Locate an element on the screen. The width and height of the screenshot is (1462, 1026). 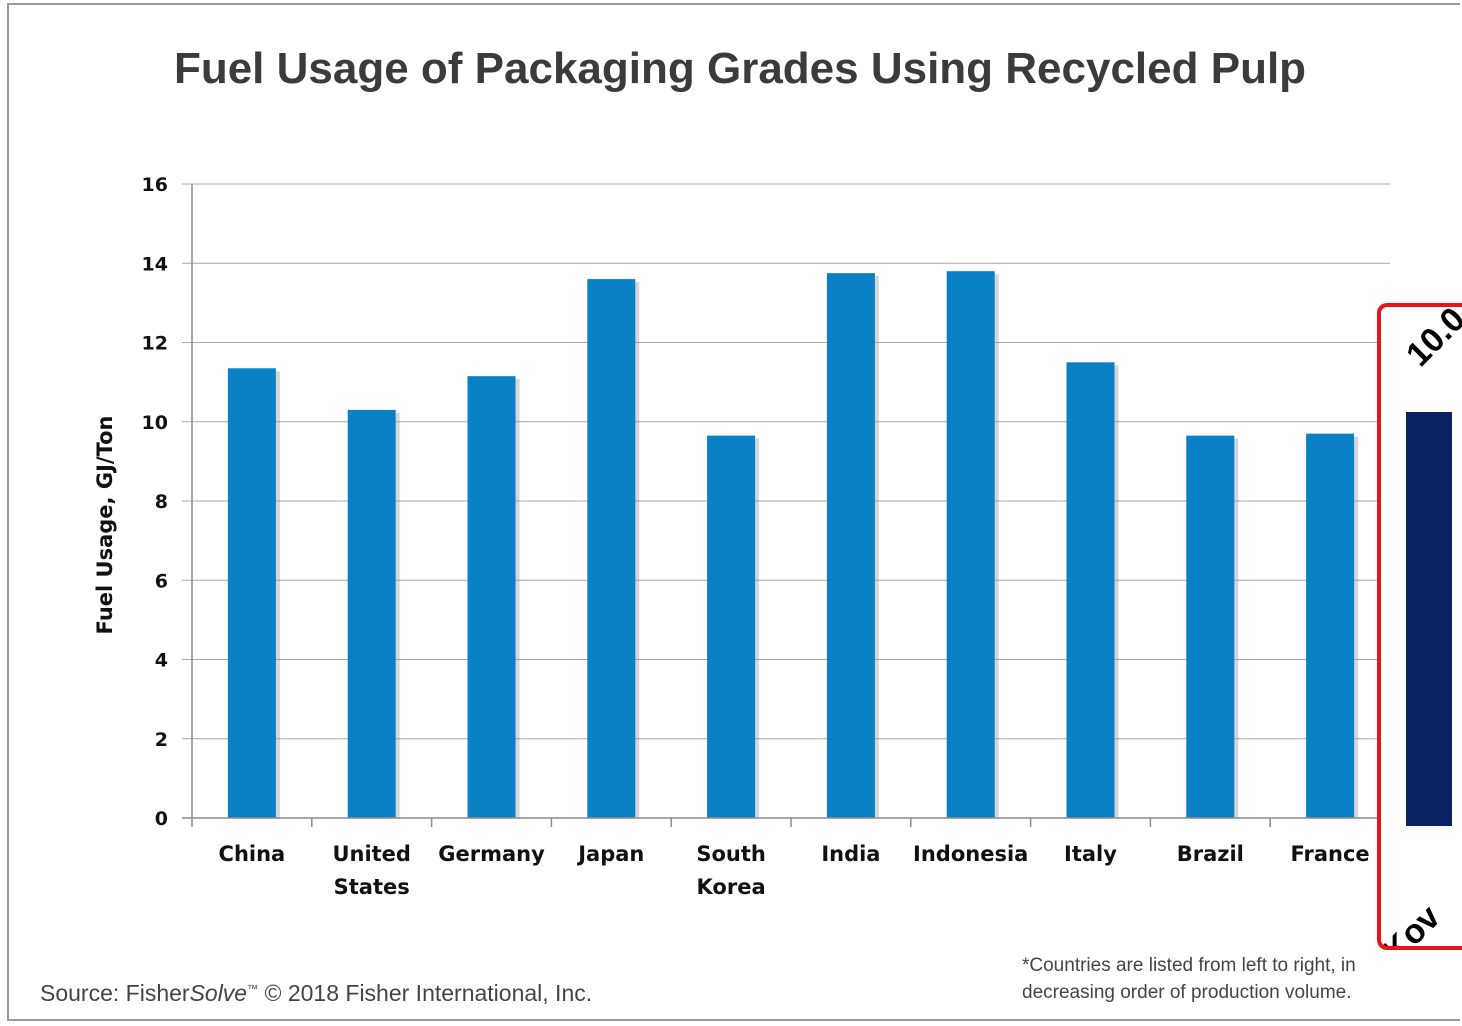
footnote-line-2: decreasing order of production volume. is located at coordinates (1187, 992).